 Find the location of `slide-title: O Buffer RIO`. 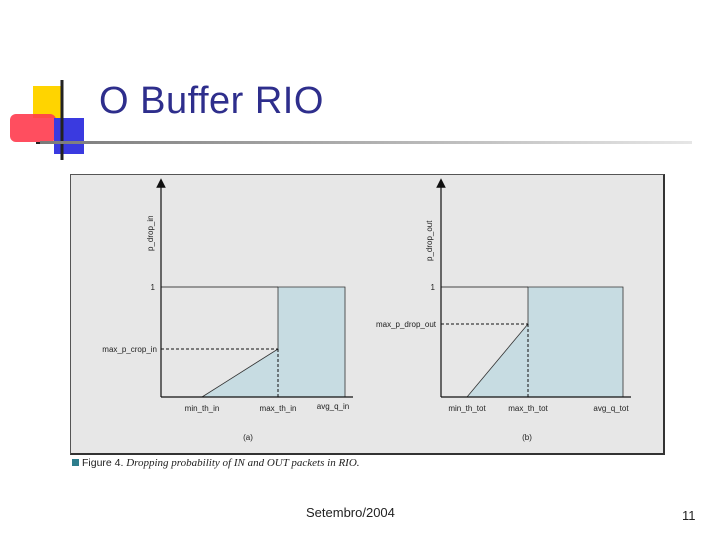

slide-title: O Buffer RIO is located at coordinates (211, 101).